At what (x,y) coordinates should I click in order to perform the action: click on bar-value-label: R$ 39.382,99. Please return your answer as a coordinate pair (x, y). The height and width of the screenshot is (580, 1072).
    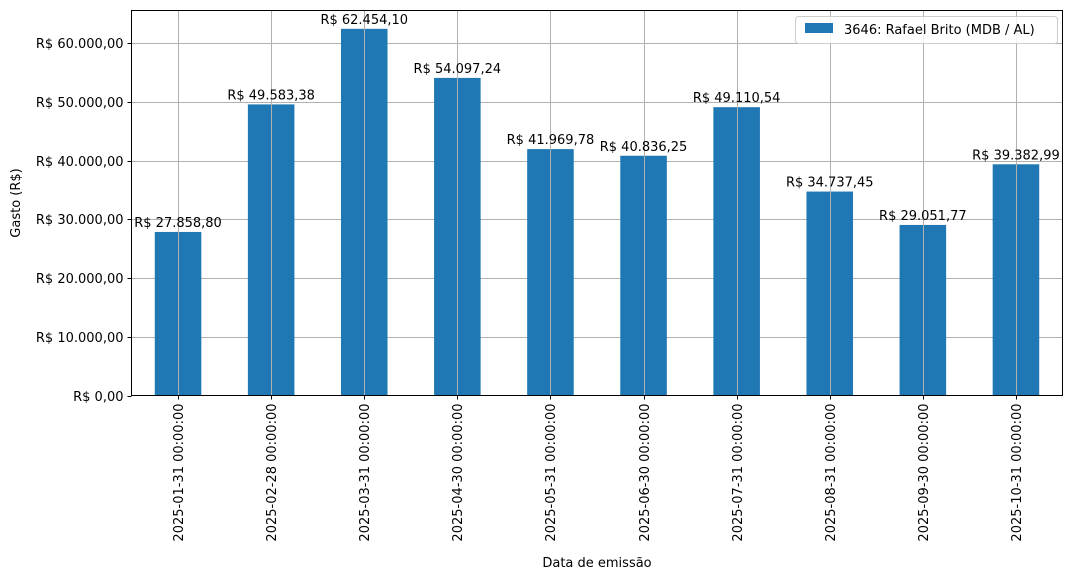
    Looking at the image, I should click on (1016, 155).